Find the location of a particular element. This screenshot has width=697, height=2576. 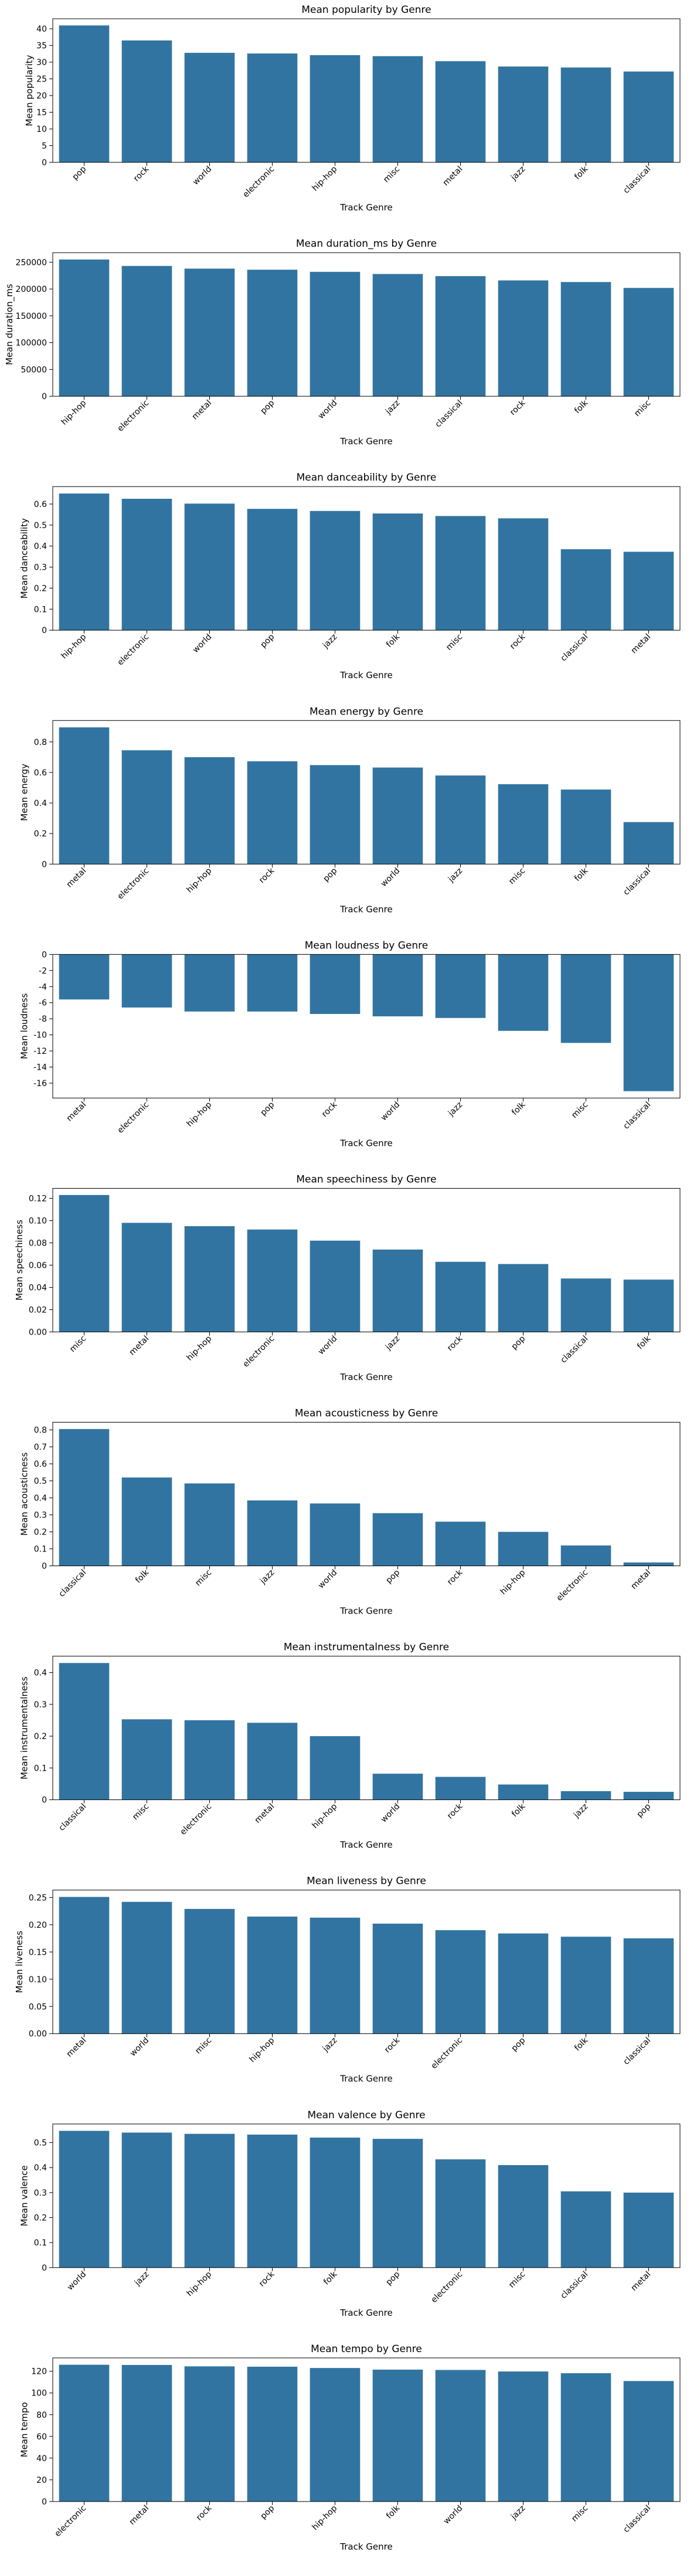

y-tick-label: 15 is located at coordinates (41, 113).